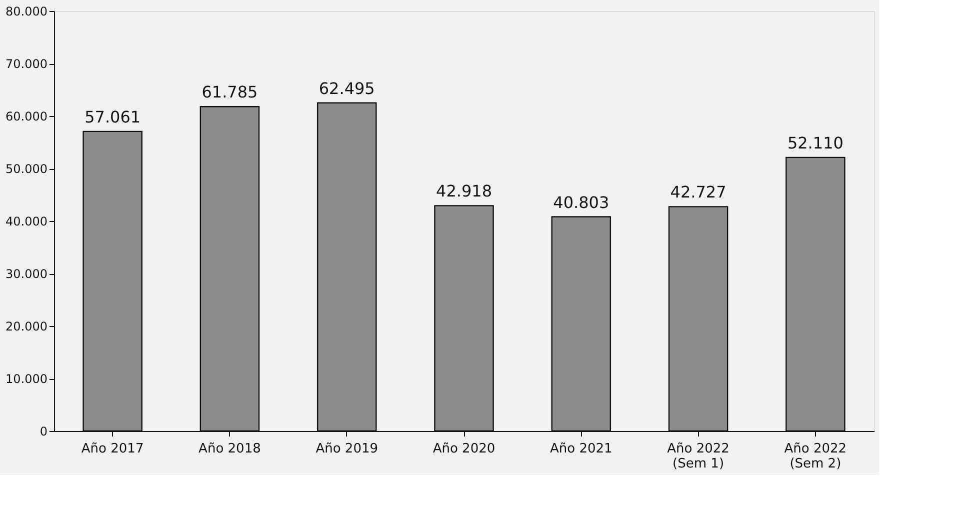 The image size is (955, 526). What do you see at coordinates (27, 327) in the screenshot?
I see `y-tick-label: 20.000` at bounding box center [27, 327].